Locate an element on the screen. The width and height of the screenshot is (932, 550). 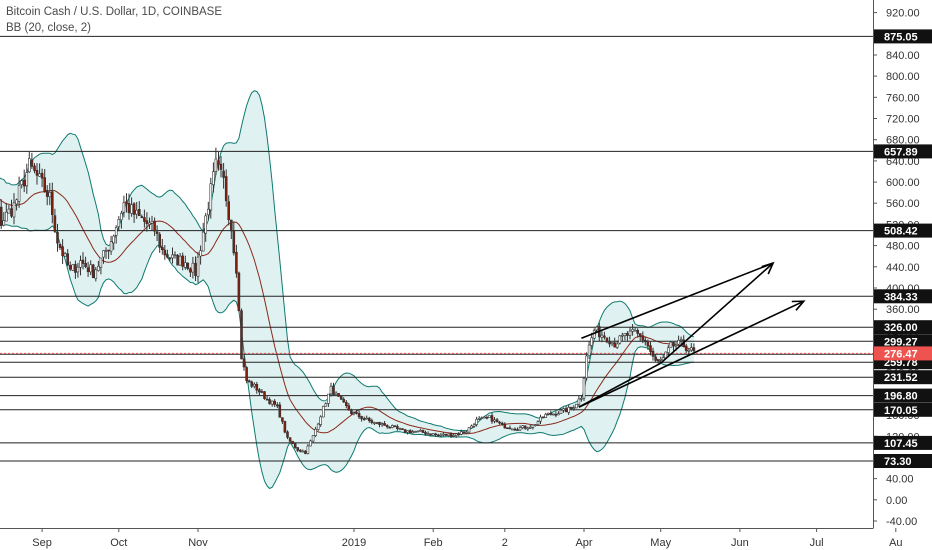
price-tick-label: 360.00 is located at coordinates (903, 310).